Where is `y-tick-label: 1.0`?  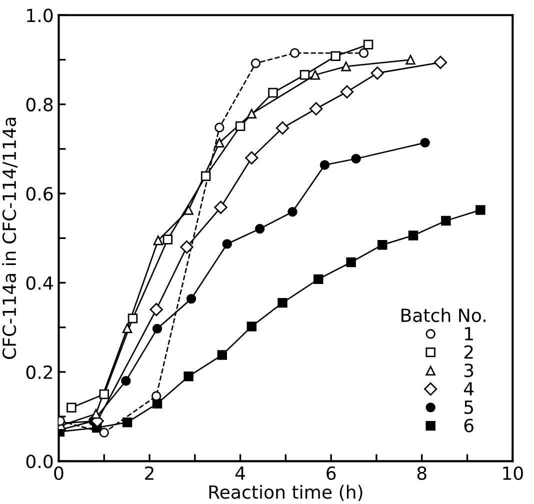
y-tick-label: 1.0 is located at coordinates (40, 15).